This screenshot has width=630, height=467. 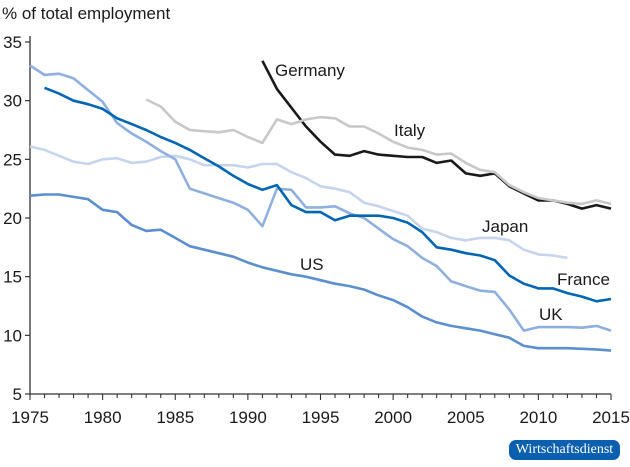 I want to click on x-tick-label: 1990, so click(x=248, y=417).